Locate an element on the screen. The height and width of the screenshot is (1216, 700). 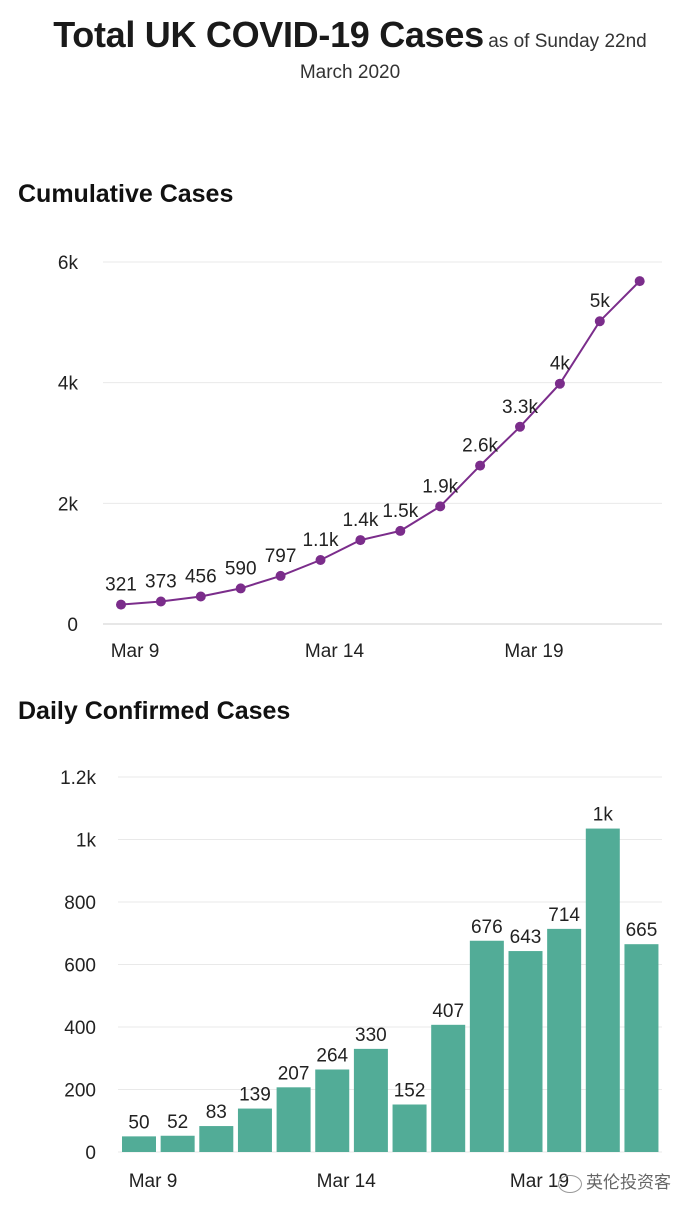
data-label: 139 is located at coordinates (255, 1095).